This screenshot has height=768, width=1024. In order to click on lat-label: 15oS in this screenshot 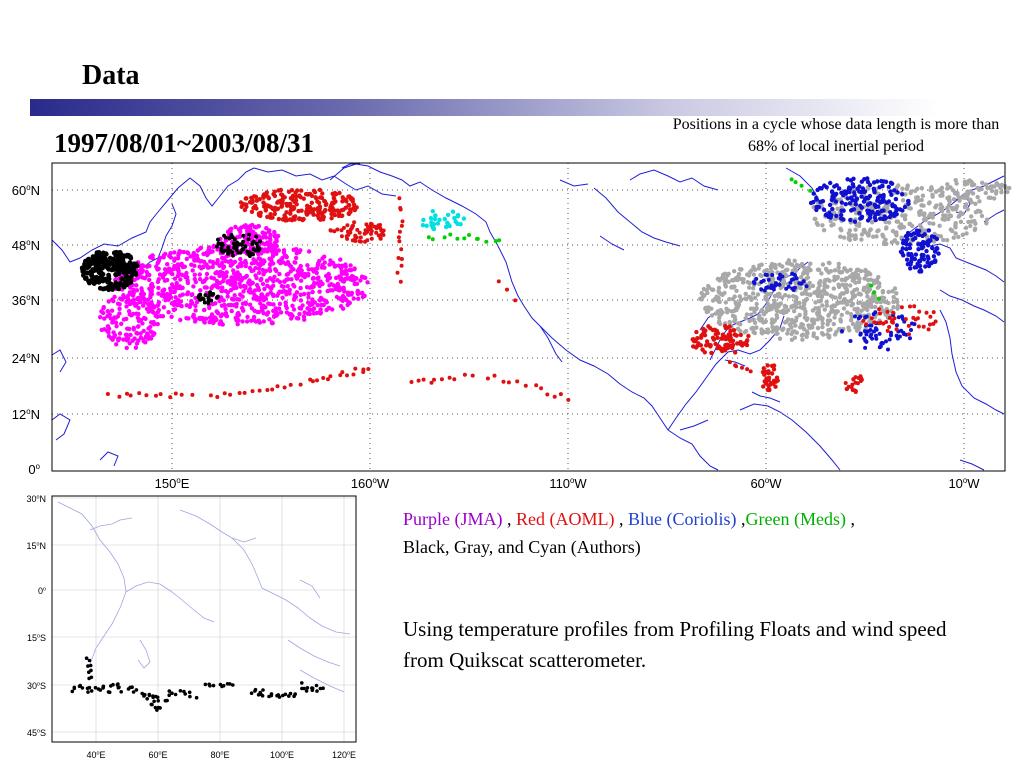, I will do `click(36, 638)`.